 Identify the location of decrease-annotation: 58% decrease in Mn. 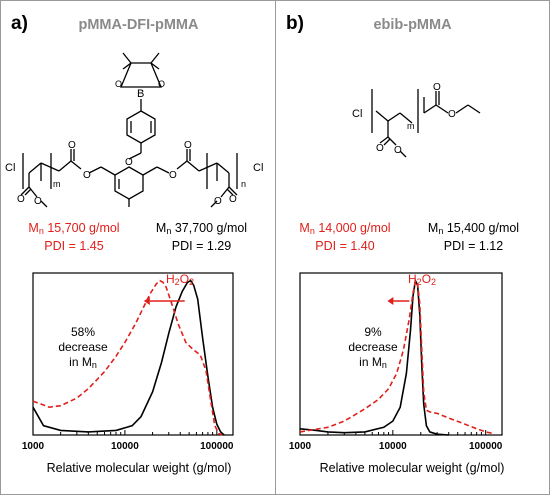
(83, 349).